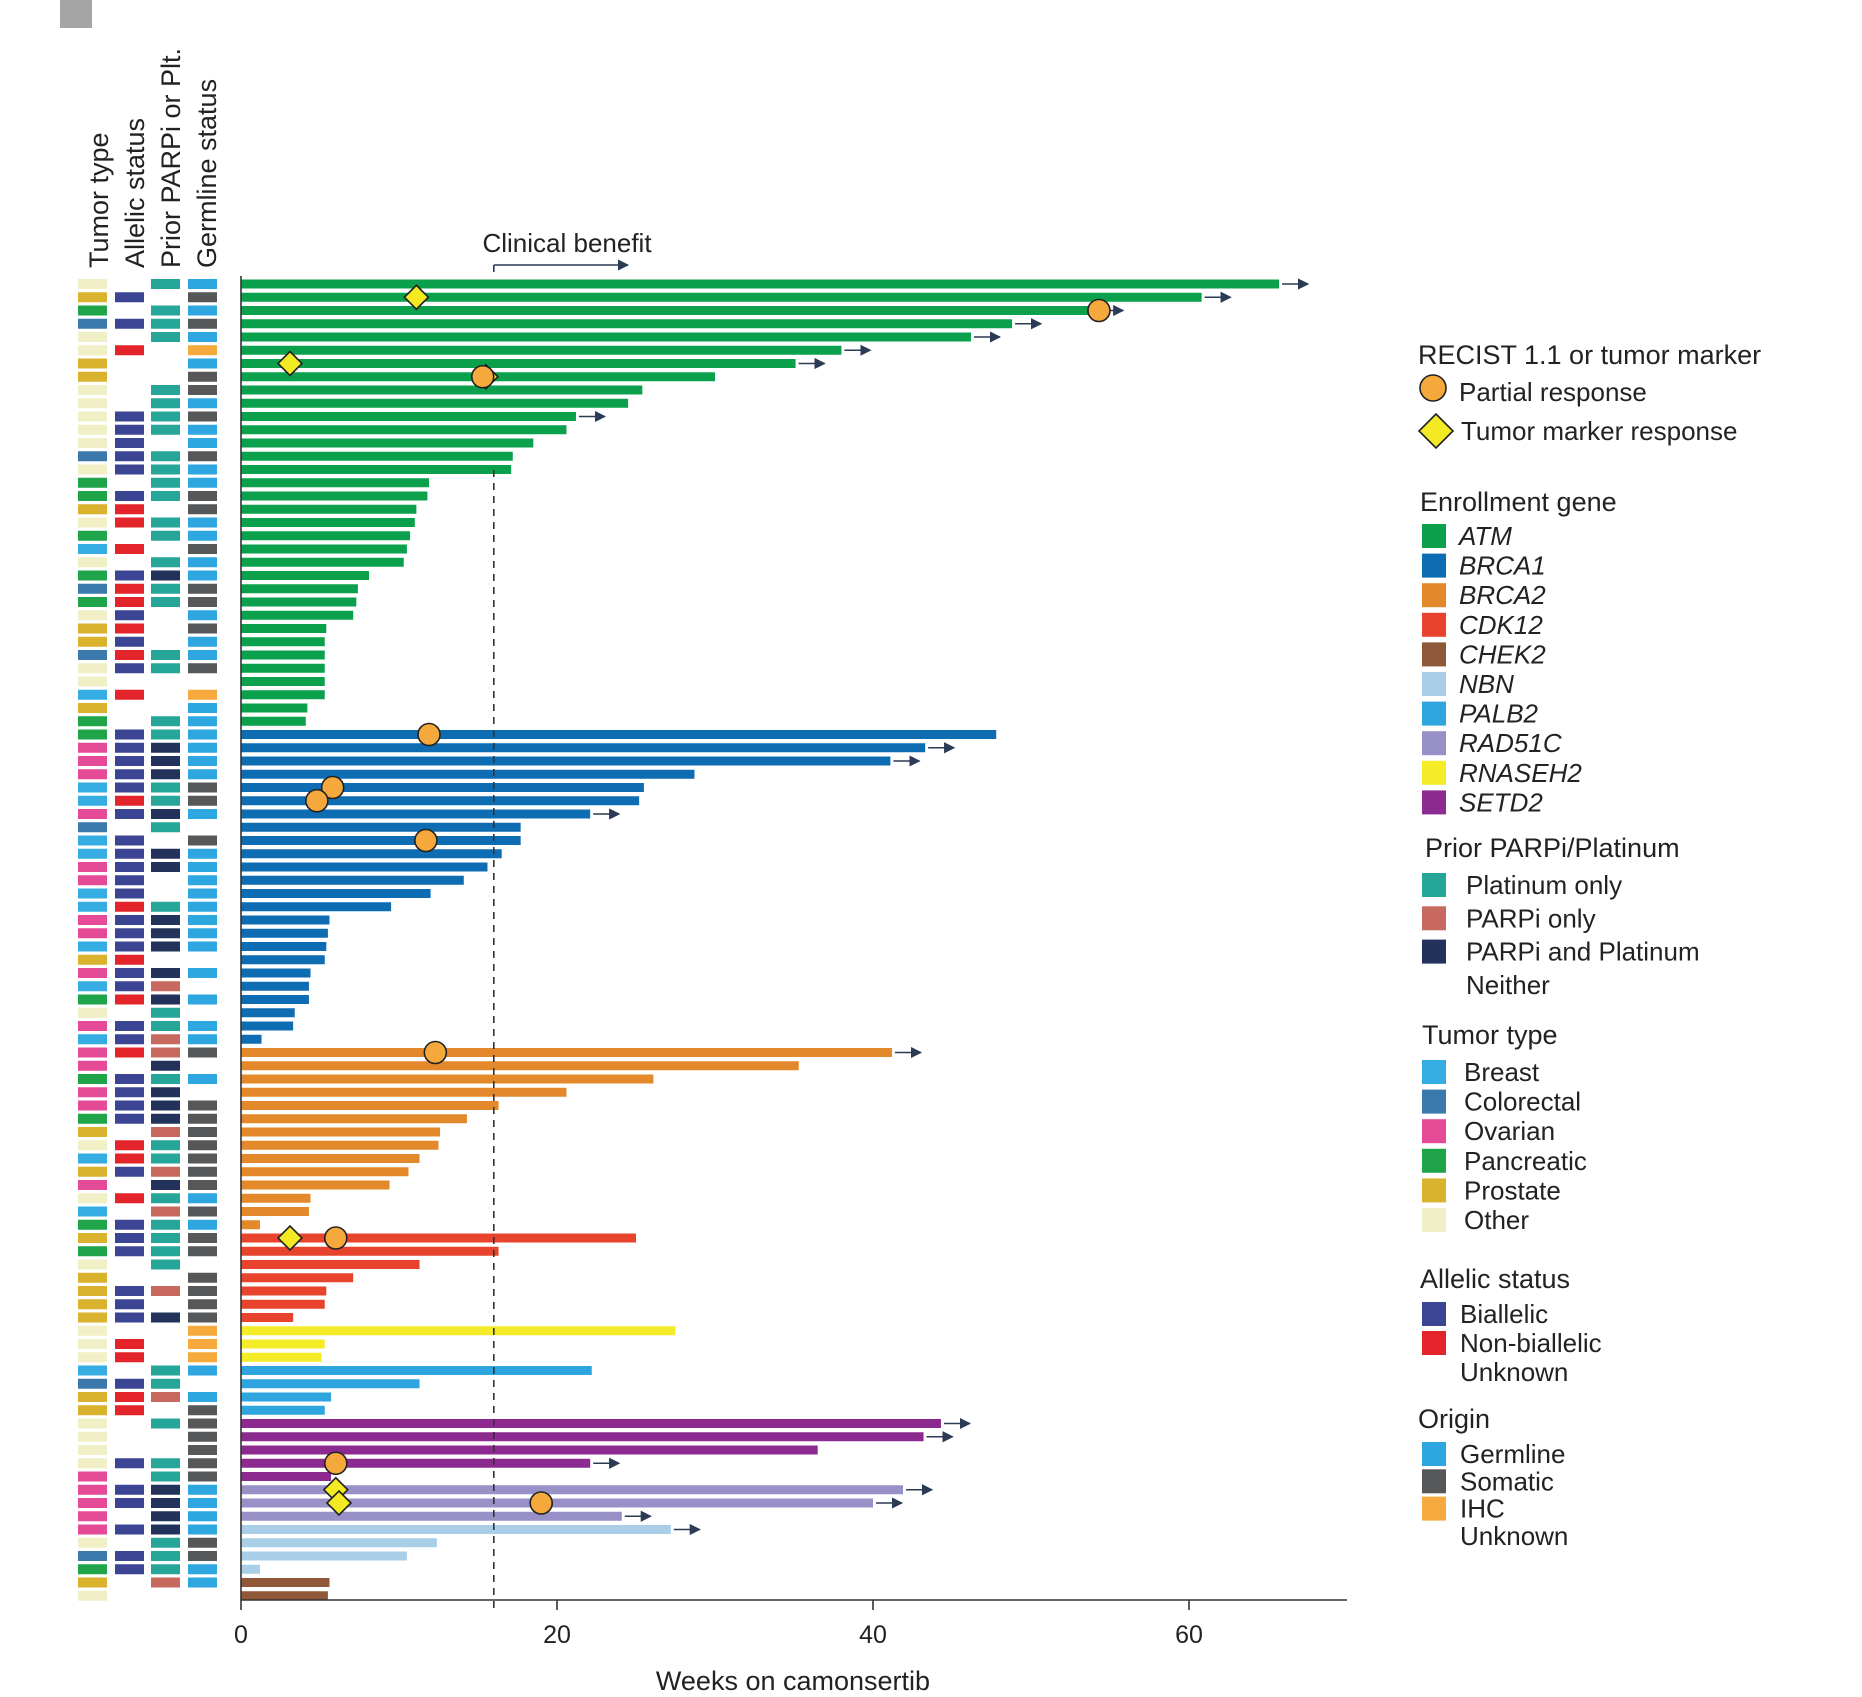 The image size is (1862, 1697). I want to click on legend-title: Tumor type, so click(1490, 1035).